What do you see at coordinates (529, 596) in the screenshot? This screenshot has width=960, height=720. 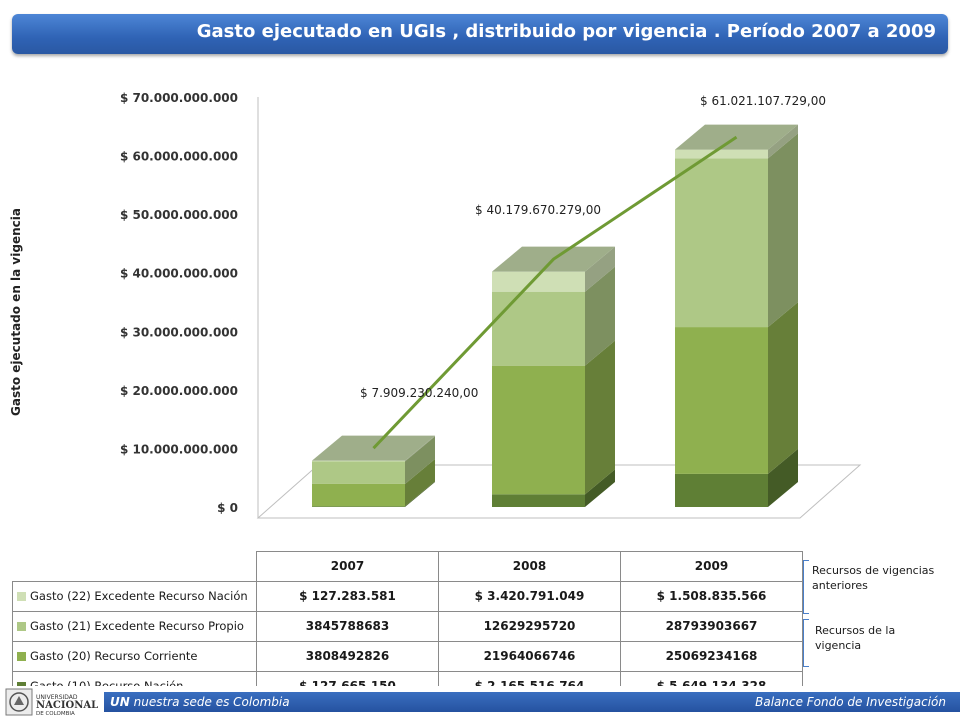 I see `table-cell: $ 3.420.791.049` at bounding box center [529, 596].